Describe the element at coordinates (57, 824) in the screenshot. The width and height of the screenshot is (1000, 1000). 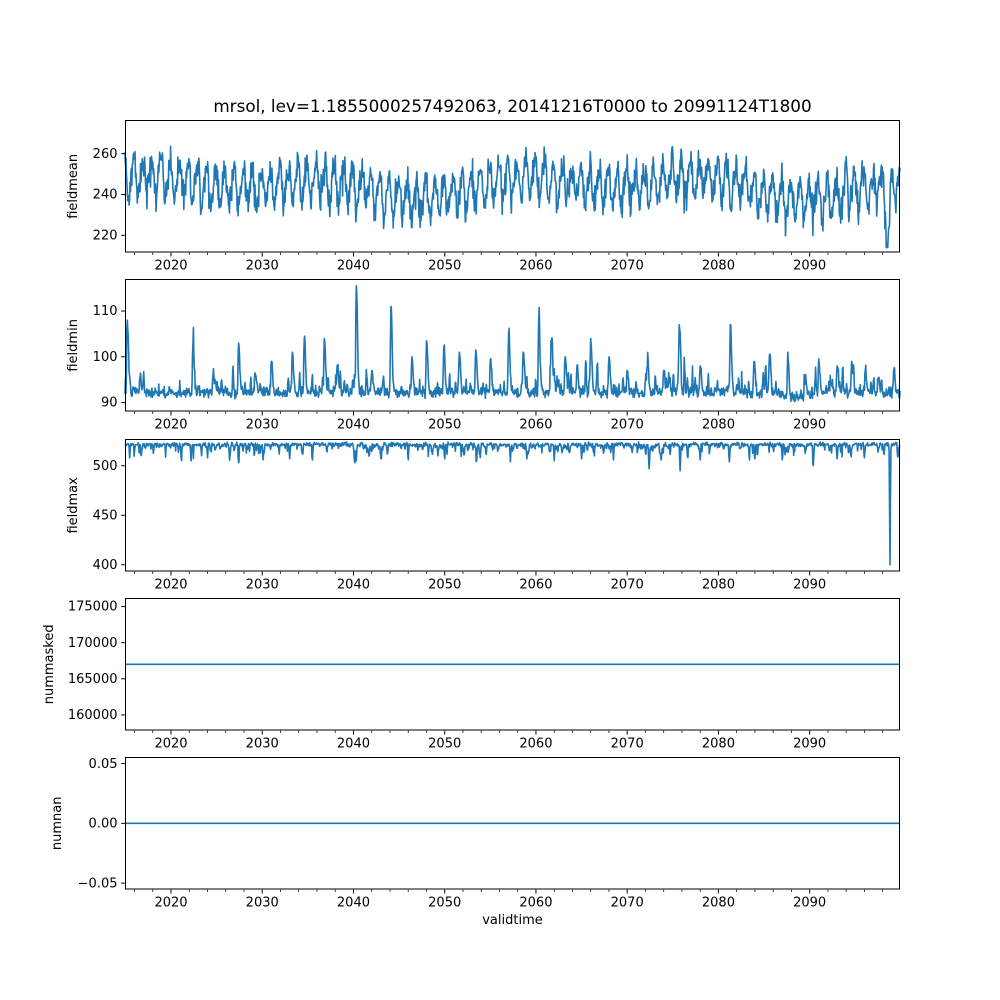
I see `y-axis-label-numnan: numnan` at that location.